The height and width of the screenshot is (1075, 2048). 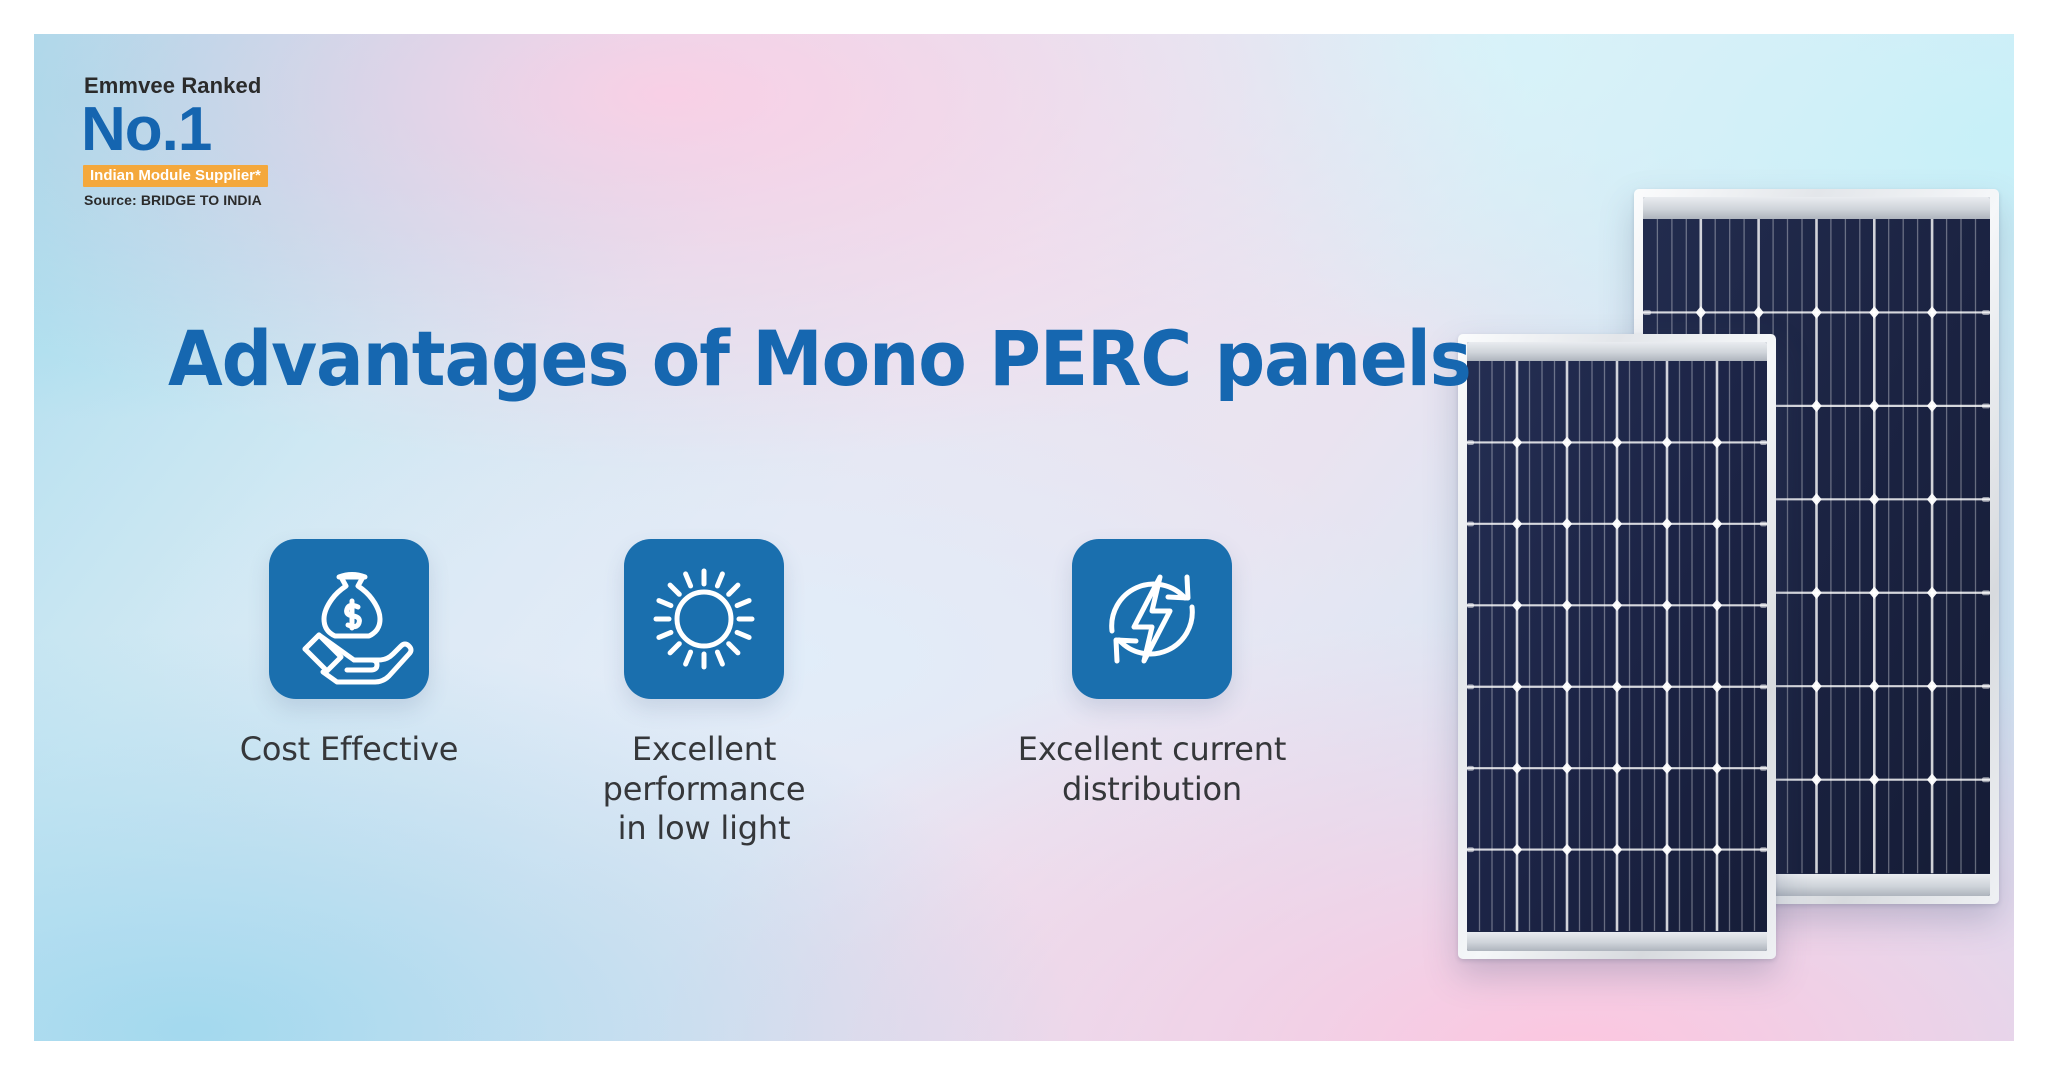 I want to click on caption-line-2: distribution, so click(x=1152, y=788).